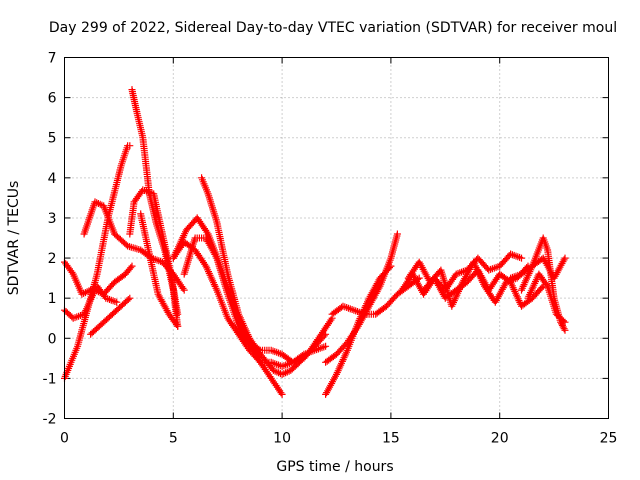 The height and width of the screenshot is (480, 640). I want to click on y-tick-label: -2, so click(50, 420).